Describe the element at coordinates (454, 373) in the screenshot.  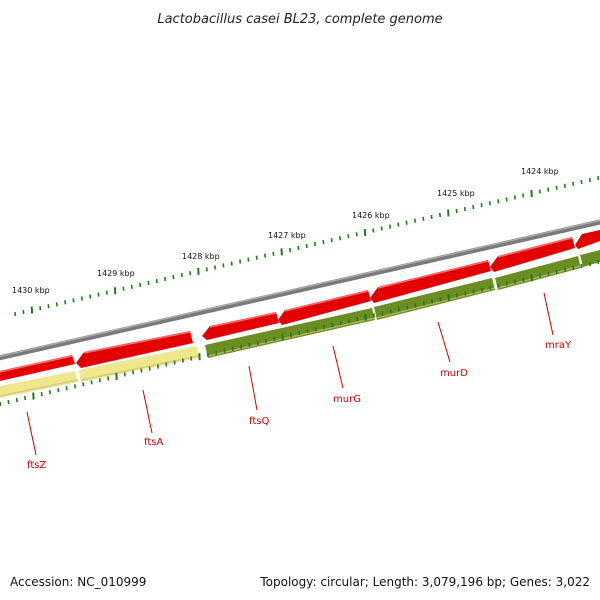
I see `gene-label-murD: murD` at that location.